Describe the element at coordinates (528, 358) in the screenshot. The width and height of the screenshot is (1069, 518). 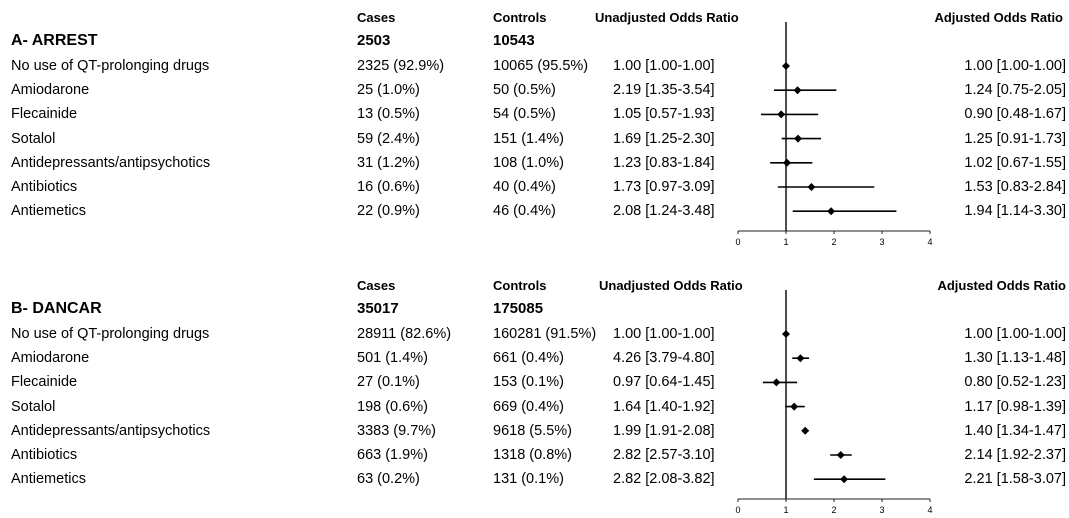
I see `controls-value: 661 (0.4%)` at that location.